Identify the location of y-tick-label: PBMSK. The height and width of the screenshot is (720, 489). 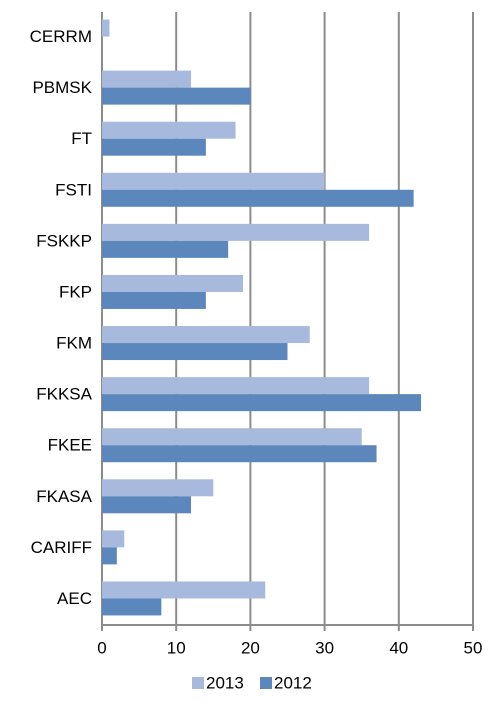
(62, 87).